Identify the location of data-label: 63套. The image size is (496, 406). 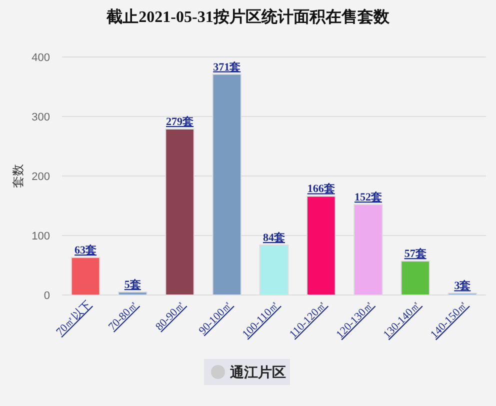
(85, 250).